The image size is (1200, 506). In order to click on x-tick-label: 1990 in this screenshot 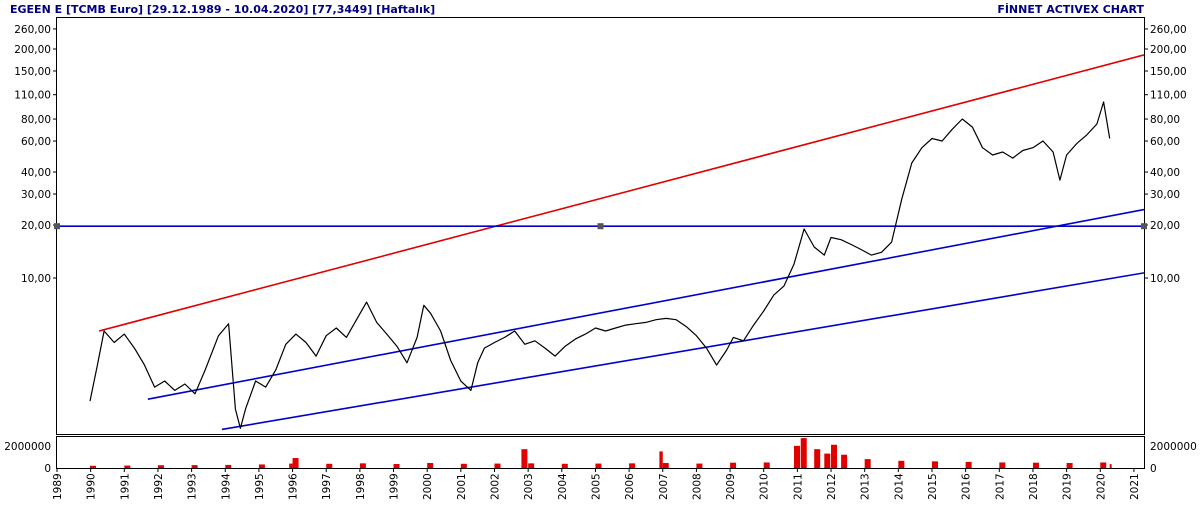, I will do `click(92, 486)`.